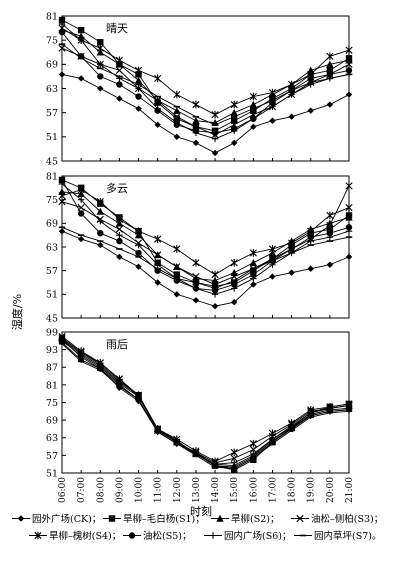 The width and height of the screenshot is (407, 561). I want to click on y-tick-label: 75, so click(52, 403).